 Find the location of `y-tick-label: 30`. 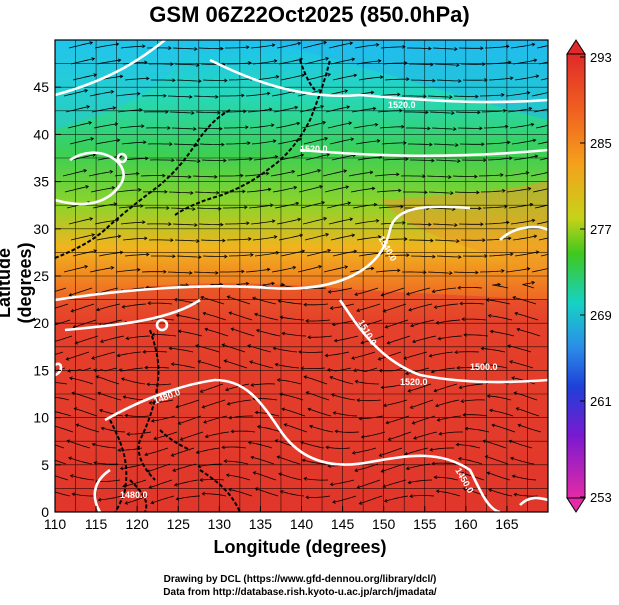

y-tick-label: 30 is located at coordinates (41, 229).